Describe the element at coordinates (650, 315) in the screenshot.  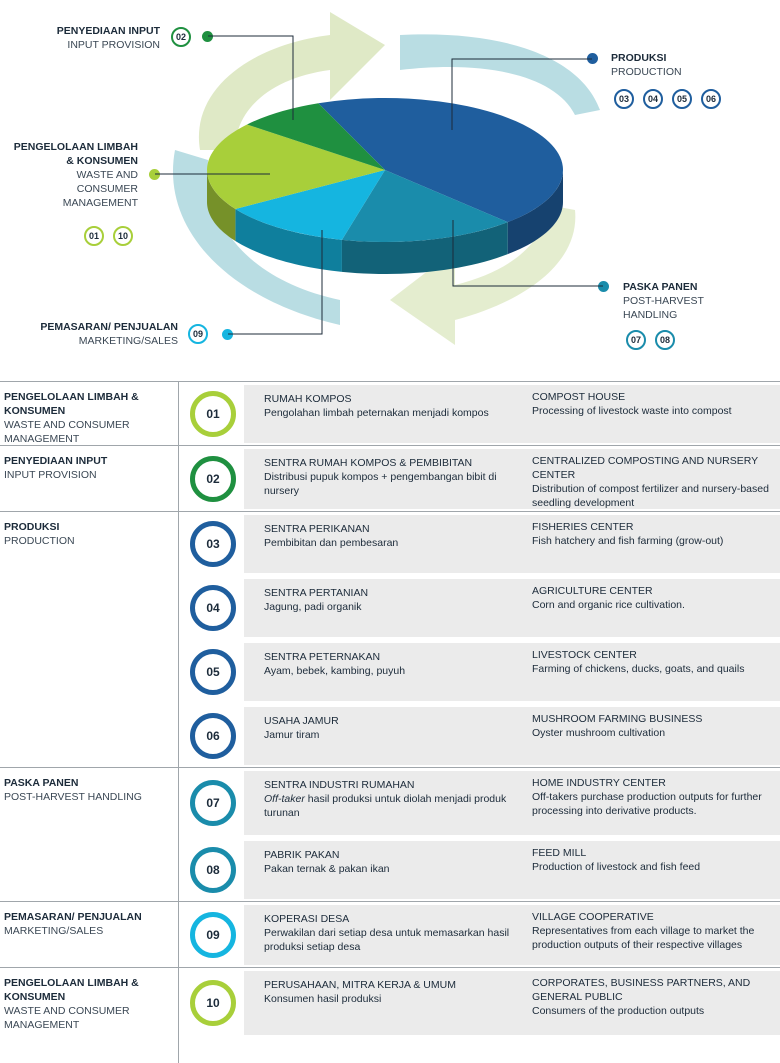
I see `label-postharvest-en-2: HANDLING` at that location.